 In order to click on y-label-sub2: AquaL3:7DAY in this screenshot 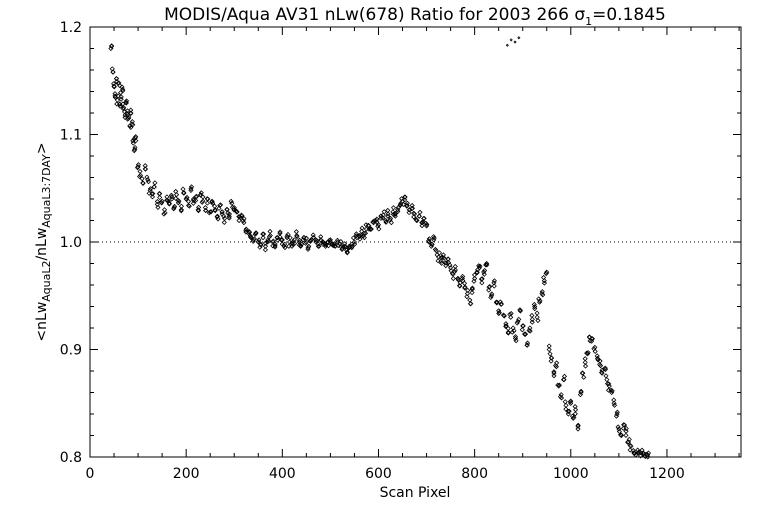, I will do `click(46, 191)`.